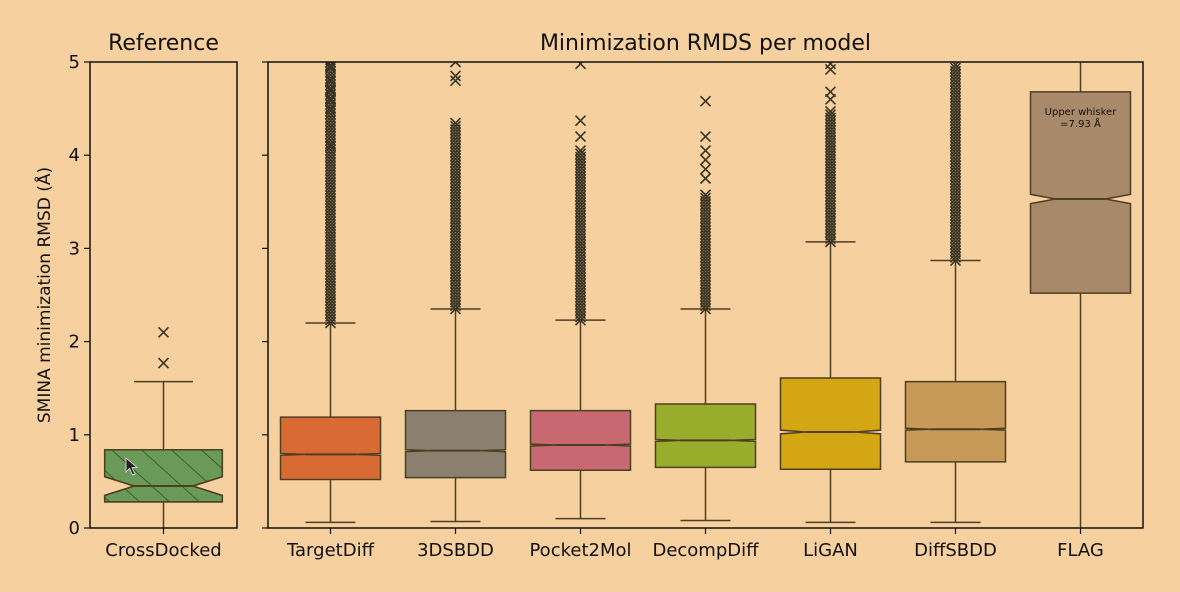  I want to click on y-axis-label: SMINA minimization RMSD (Å), so click(44, 295).